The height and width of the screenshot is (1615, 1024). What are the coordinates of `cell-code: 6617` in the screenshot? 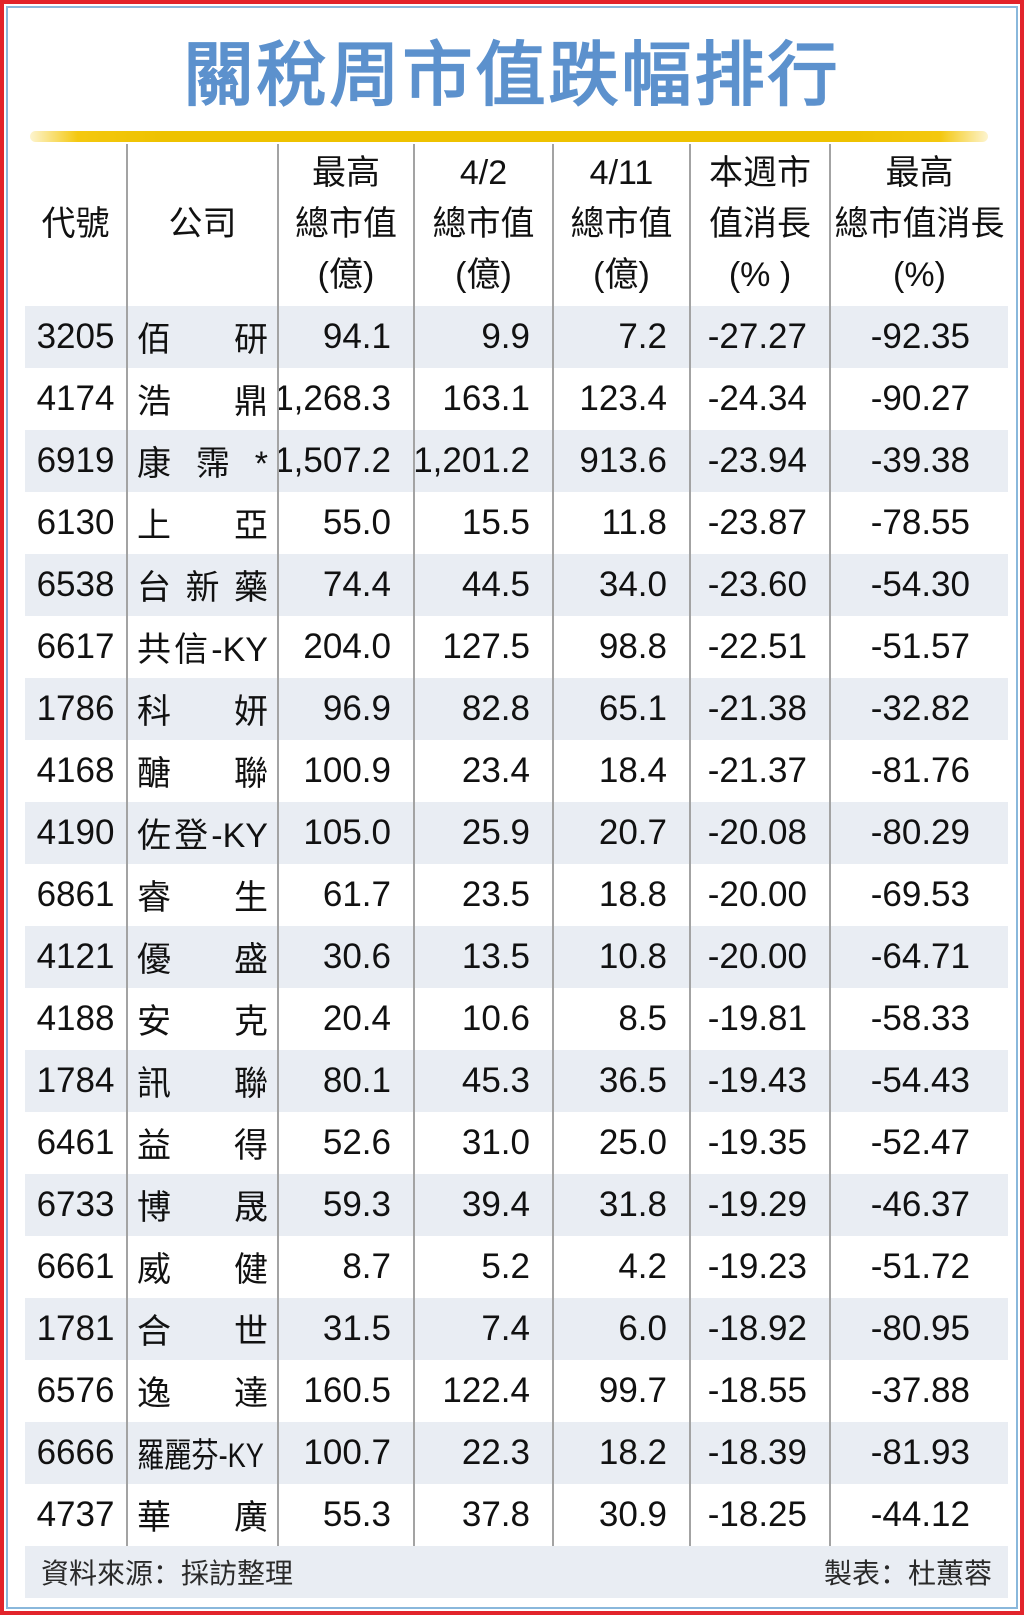 It's located at (75, 646).